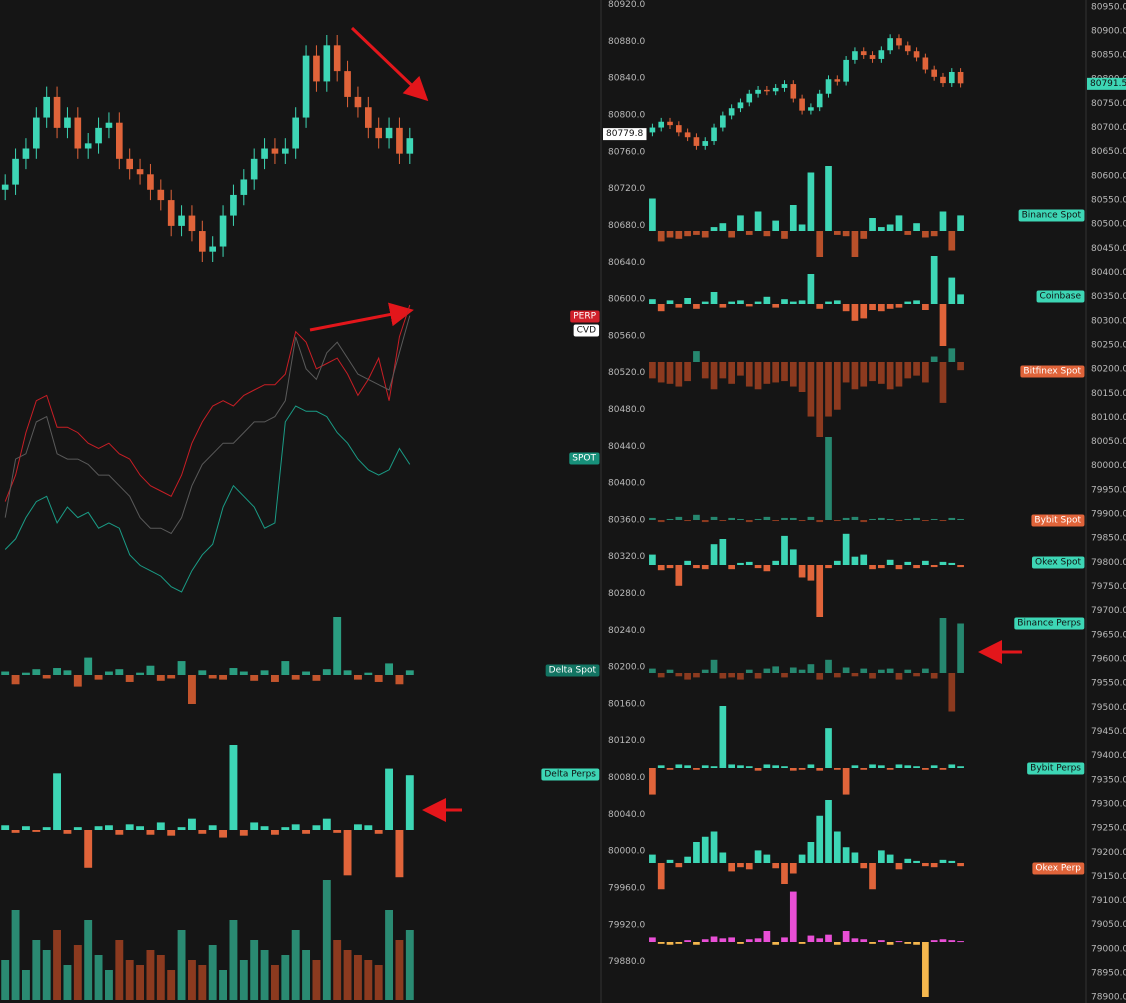 Image resolution: width=1126 pixels, height=1003 pixels. What do you see at coordinates (626, 557) in the screenshot?
I see `y-tick-label: 80320.0` at bounding box center [626, 557].